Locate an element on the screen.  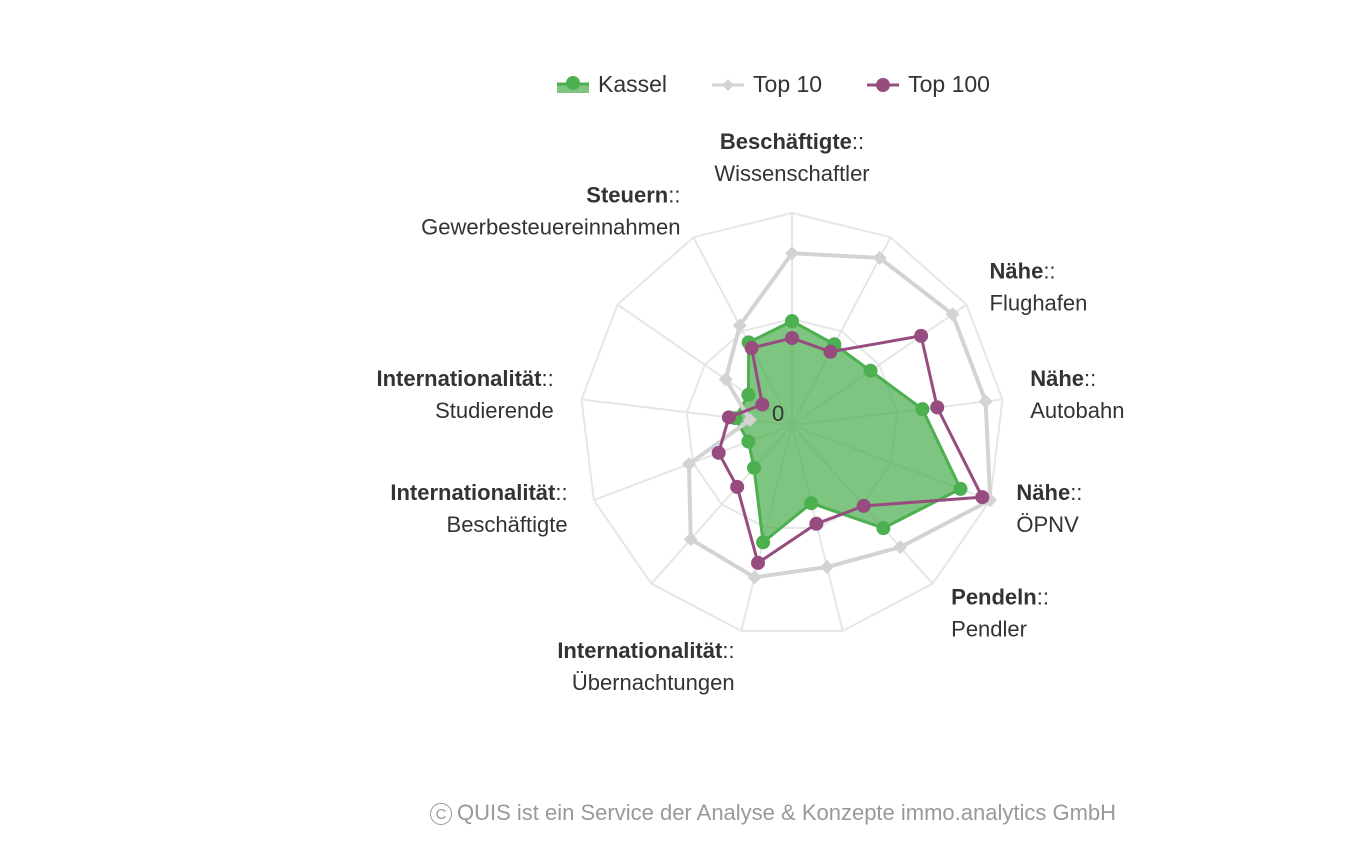
chart-legend: Kassel Top 10 Top 100 is located at coordinates (773, 84).